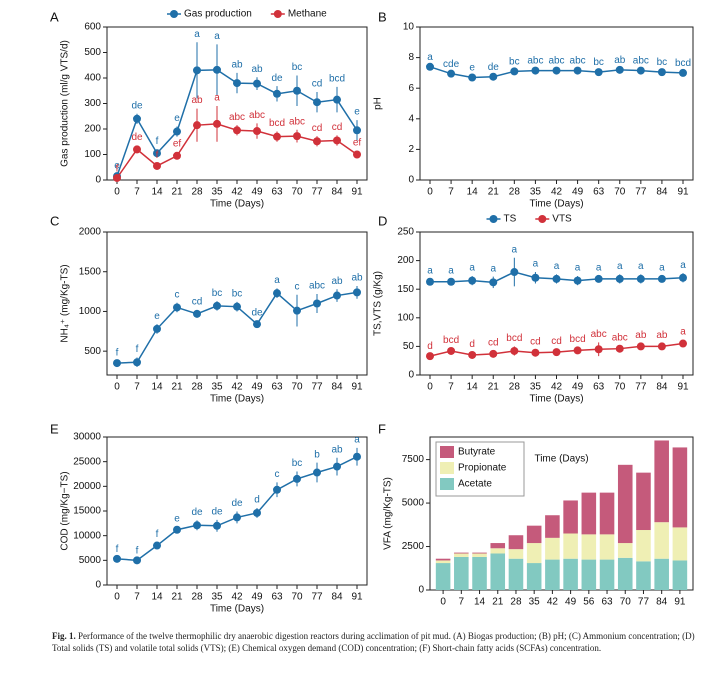  What do you see at coordinates (405, 260) in the screenshot?
I see `y-tick-label: 200` at bounding box center [405, 260].